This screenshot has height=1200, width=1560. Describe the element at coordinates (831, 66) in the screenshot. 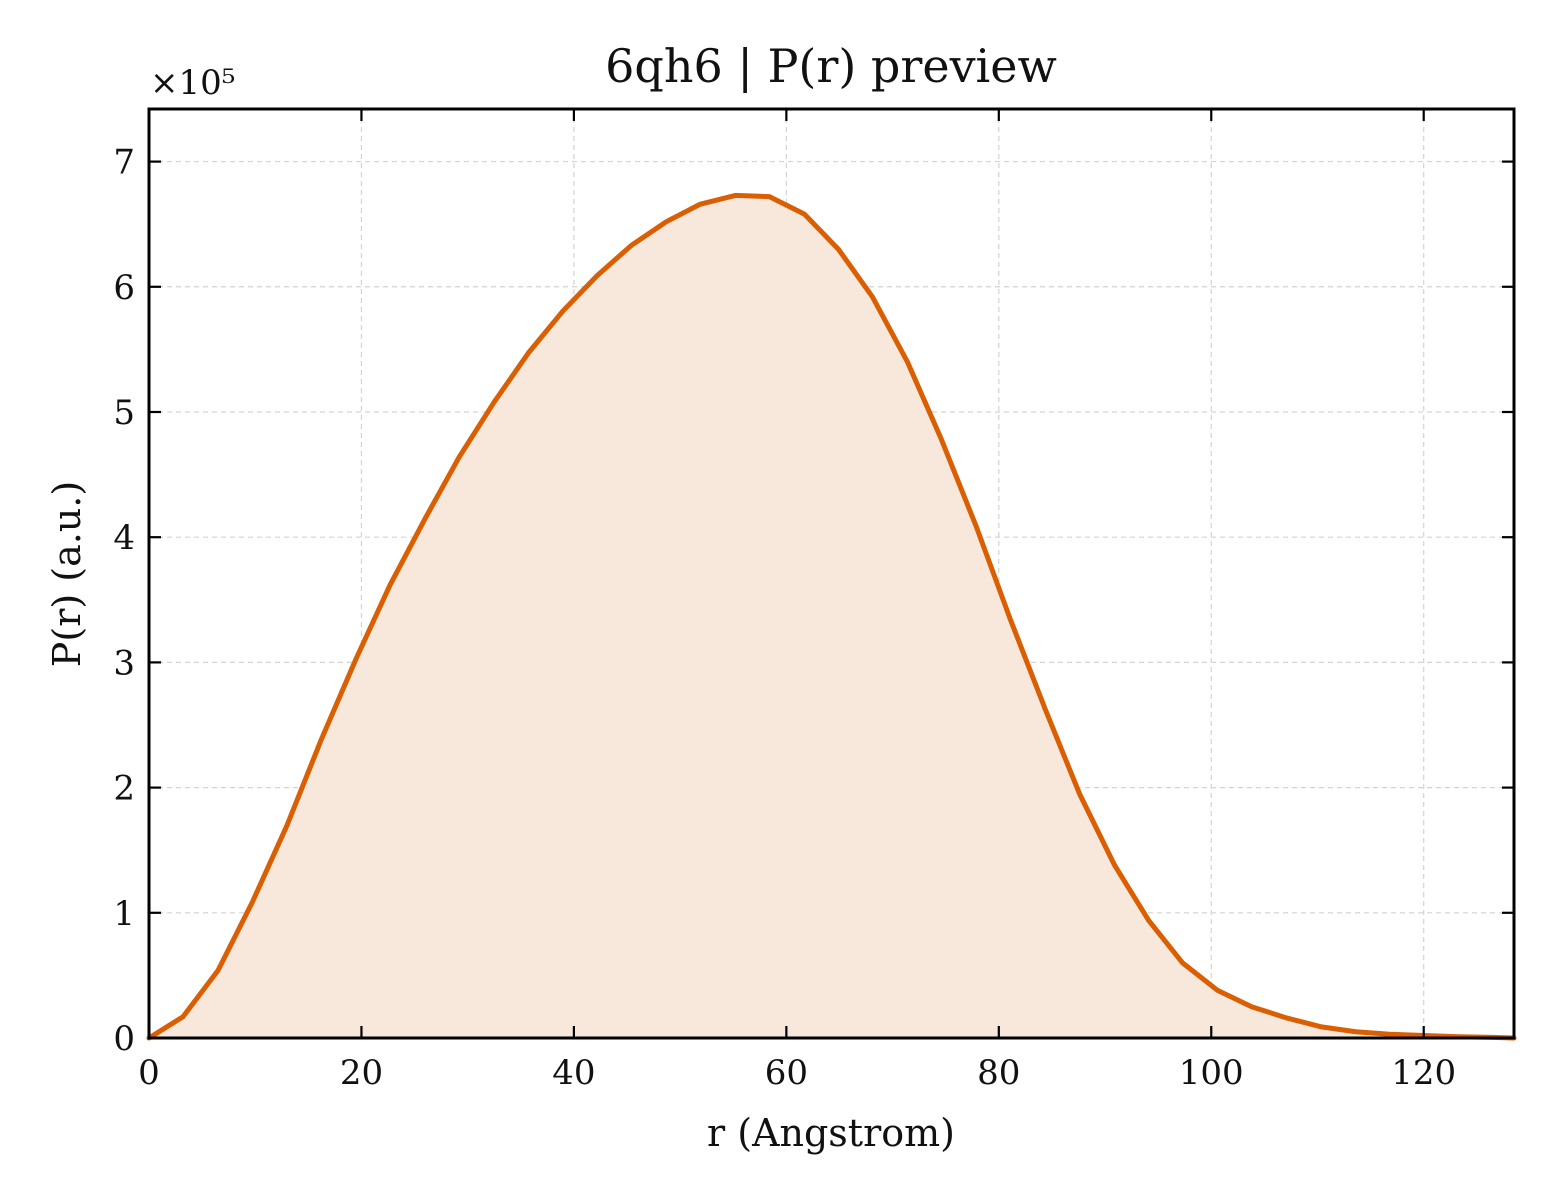

I see `chart-title: 6qh6 | P(r) preview` at that location.